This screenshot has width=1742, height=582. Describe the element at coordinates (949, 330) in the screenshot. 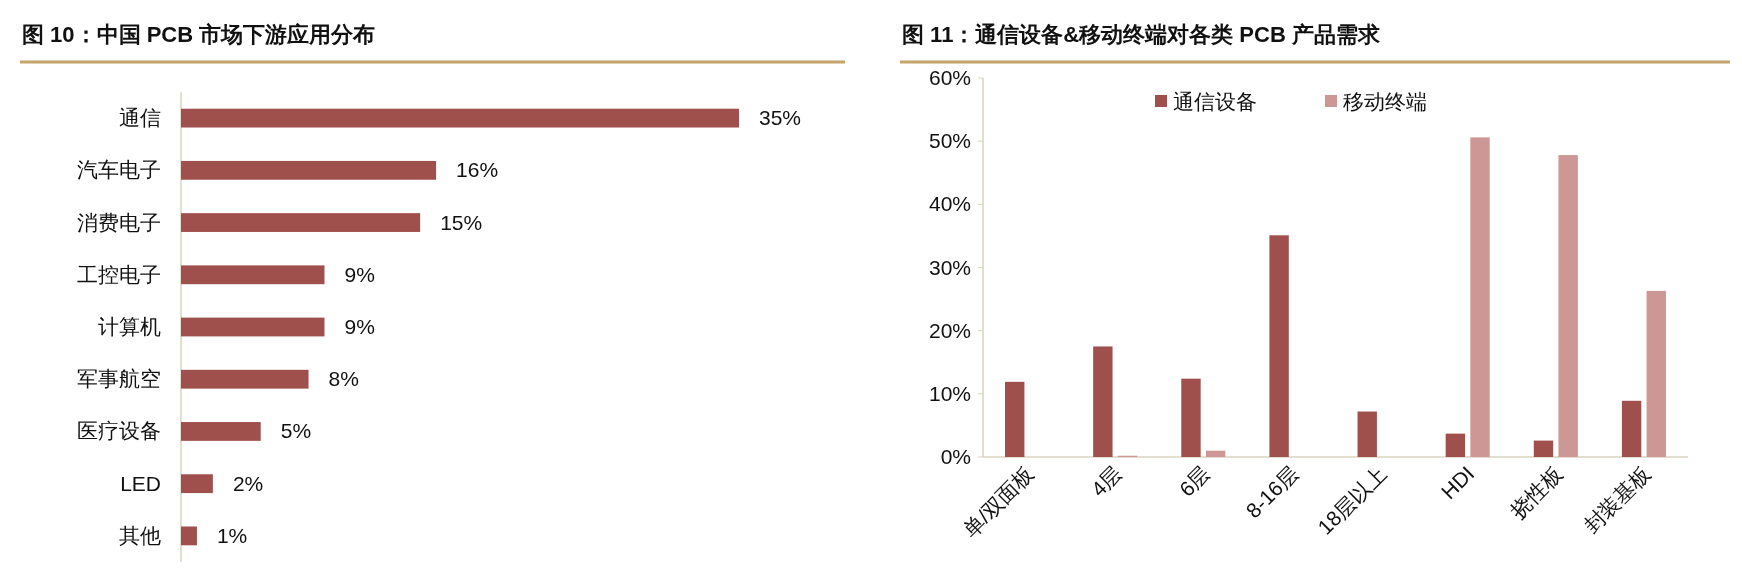

I see `y-tick-label: 20%` at that location.